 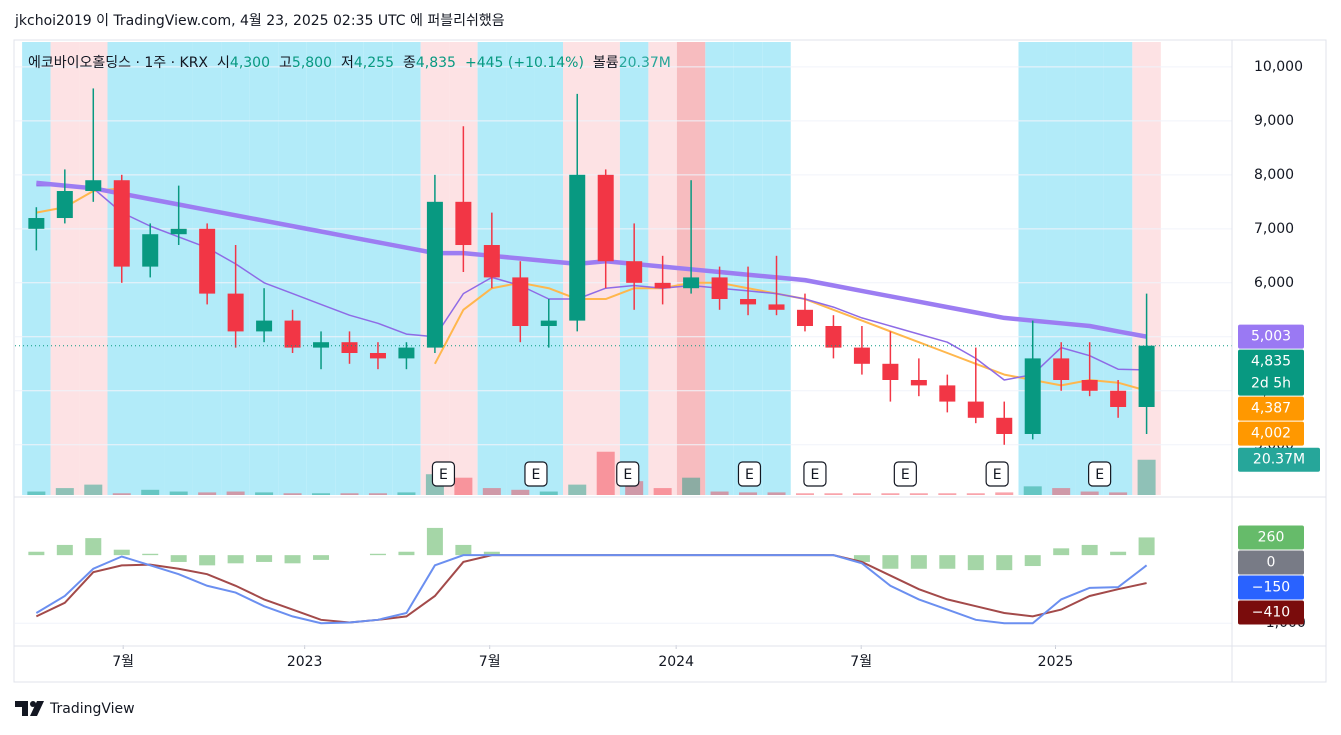 What do you see at coordinates (1274, 121) in the screenshot?
I see `y-tick-label: 9,000` at bounding box center [1274, 121].